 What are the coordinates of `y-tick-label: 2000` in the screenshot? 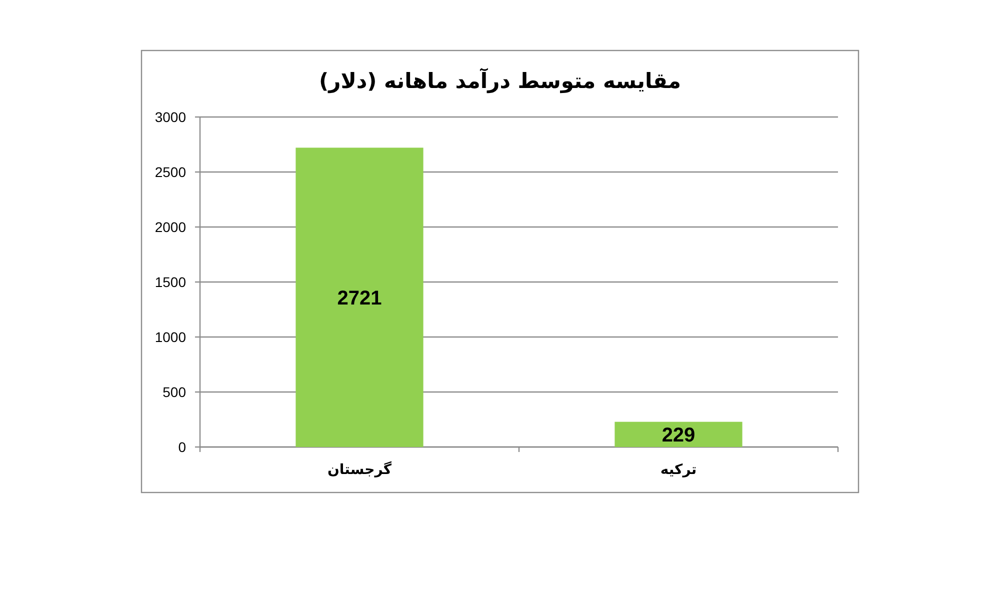 It's located at (170, 227).